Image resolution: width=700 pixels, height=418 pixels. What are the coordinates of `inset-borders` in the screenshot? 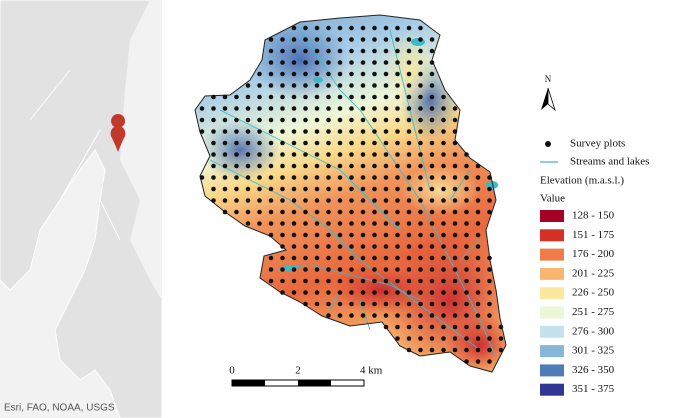 It's located at (75, 155).